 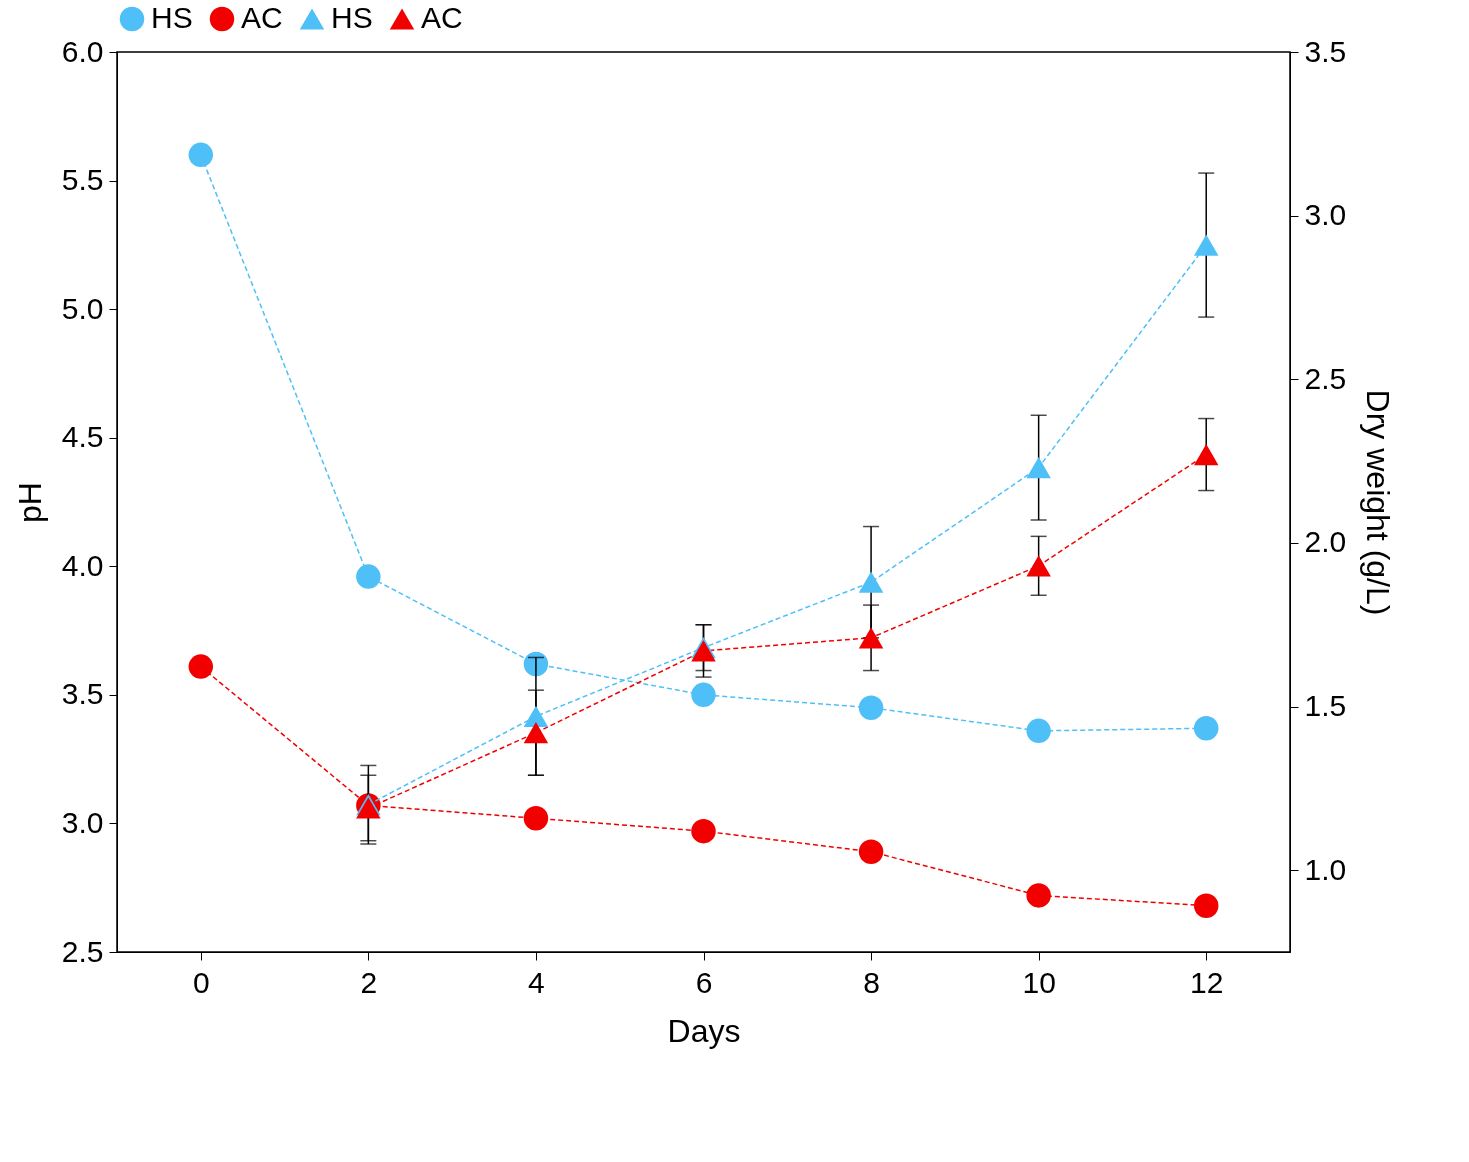 I want to click on x-tick-label: 12, so click(x=1207, y=982).